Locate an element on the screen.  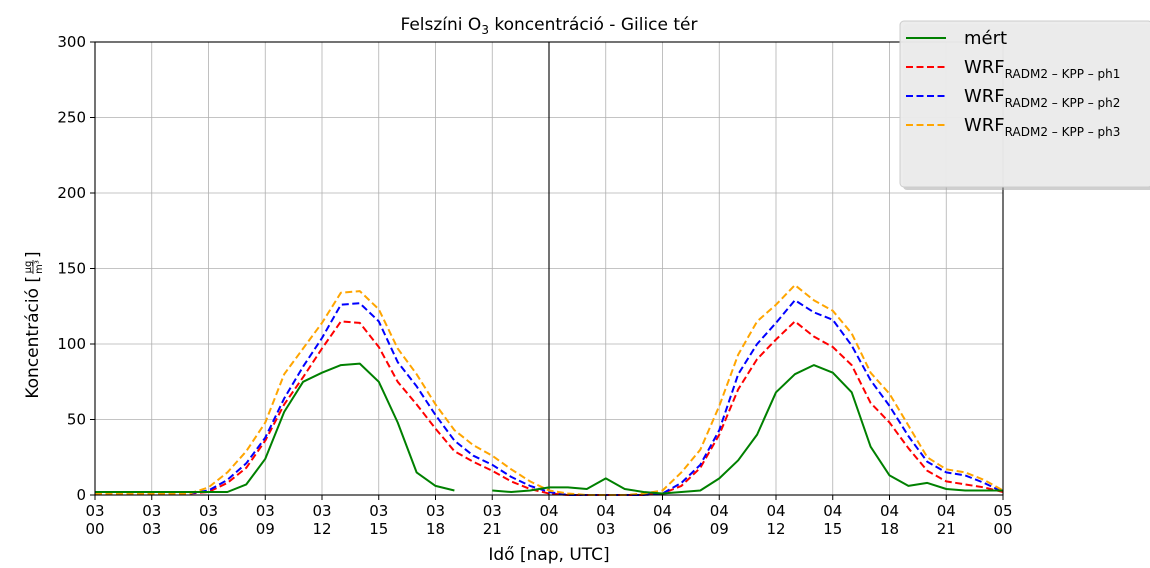
chart-title: Felszíni O3 koncentráció - Gilice tér is located at coordinates (548, 26).